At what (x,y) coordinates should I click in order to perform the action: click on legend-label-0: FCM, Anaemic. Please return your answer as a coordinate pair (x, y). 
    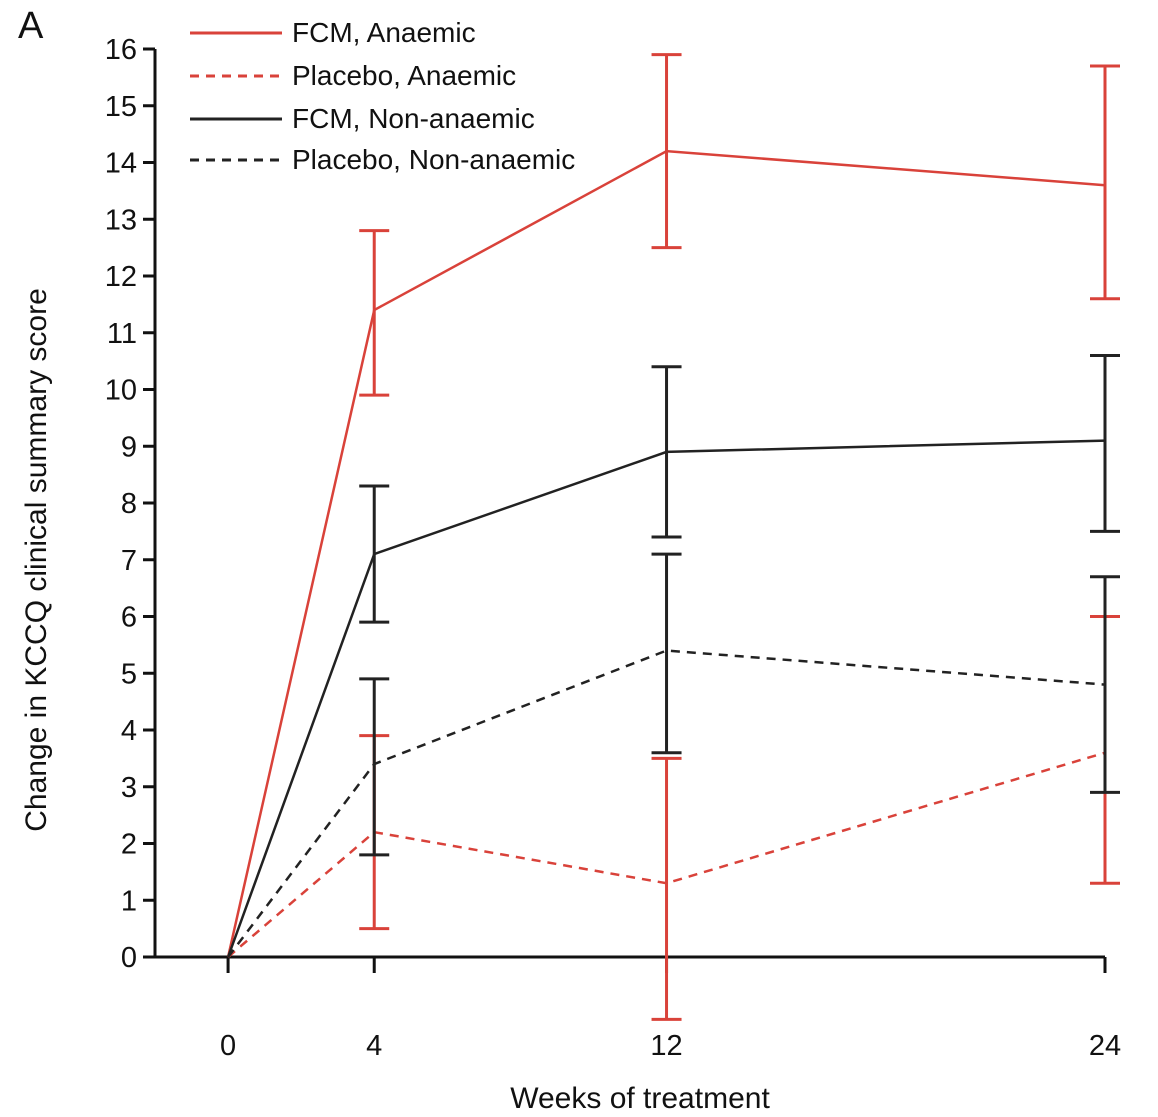
    Looking at the image, I should click on (384, 32).